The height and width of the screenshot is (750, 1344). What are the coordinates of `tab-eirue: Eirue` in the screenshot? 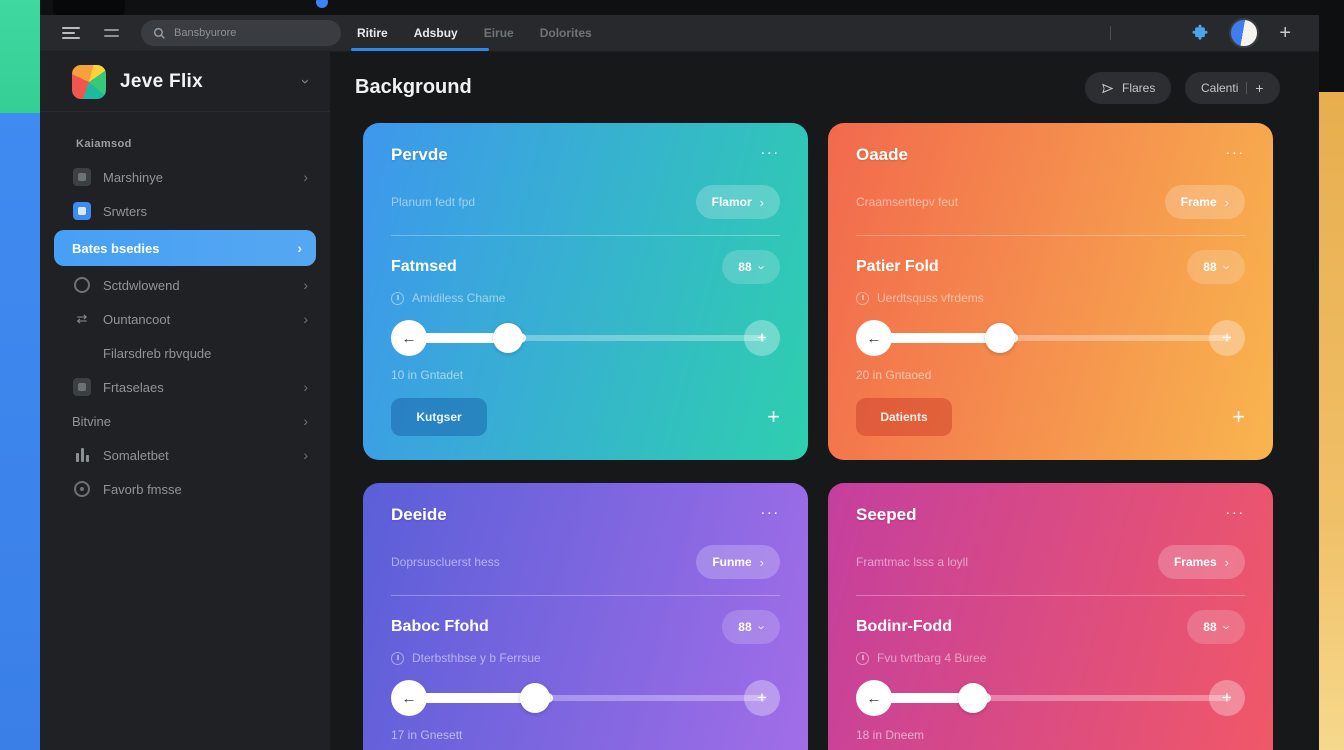 It's located at (498, 33).